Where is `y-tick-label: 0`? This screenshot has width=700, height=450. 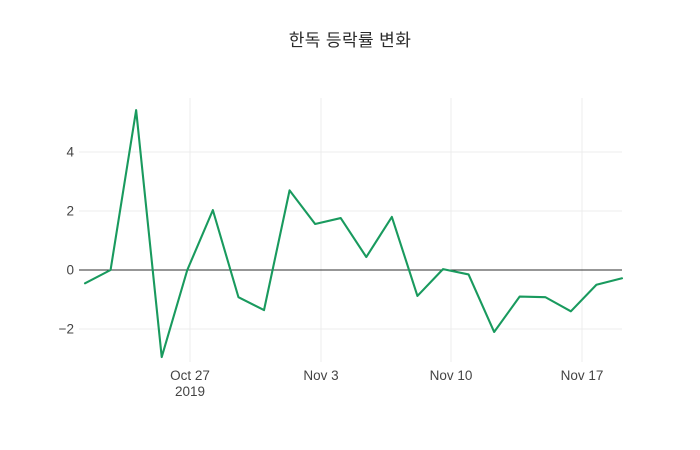
y-tick-label: 0 is located at coordinates (70, 270).